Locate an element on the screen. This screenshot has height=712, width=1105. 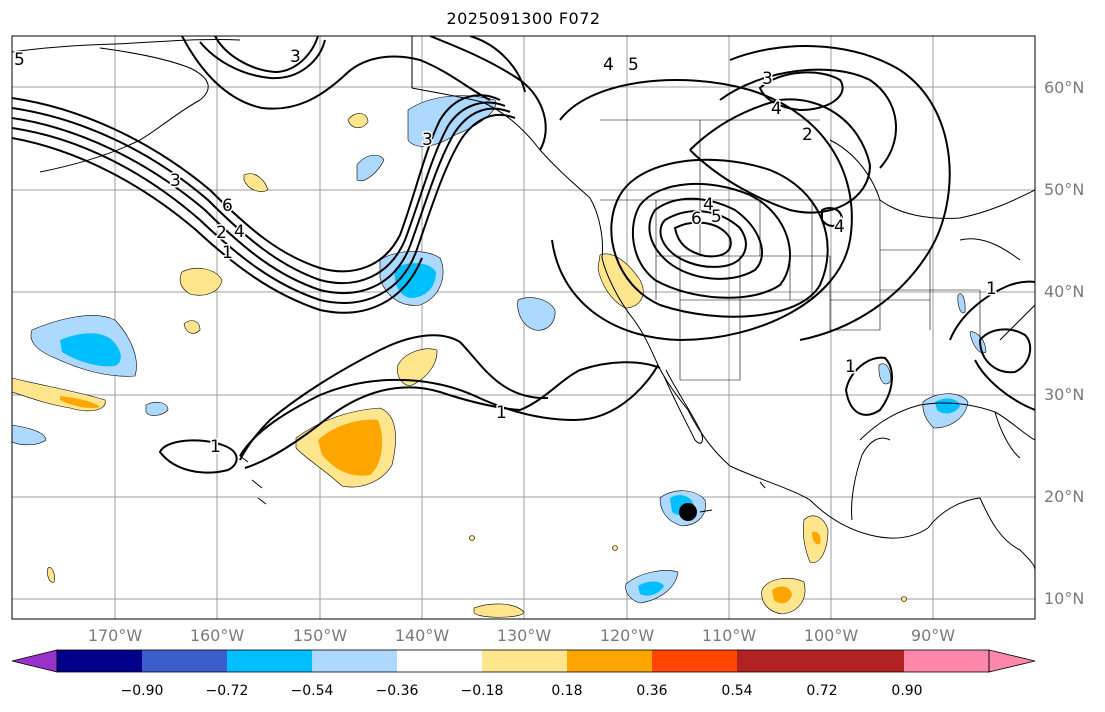
colorbar-tick: −0.36 is located at coordinates (397, 691).